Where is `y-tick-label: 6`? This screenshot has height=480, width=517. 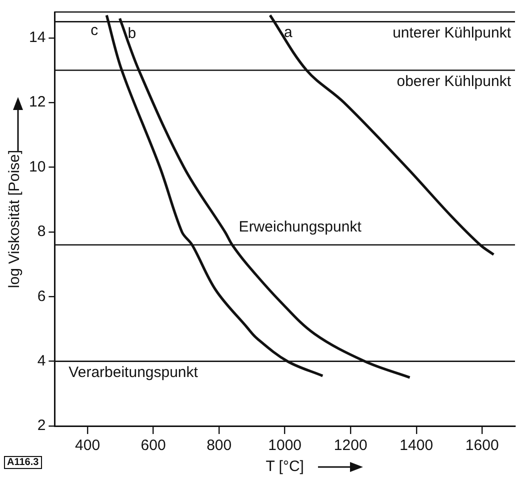 y-tick-label: 6 is located at coordinates (41, 296).